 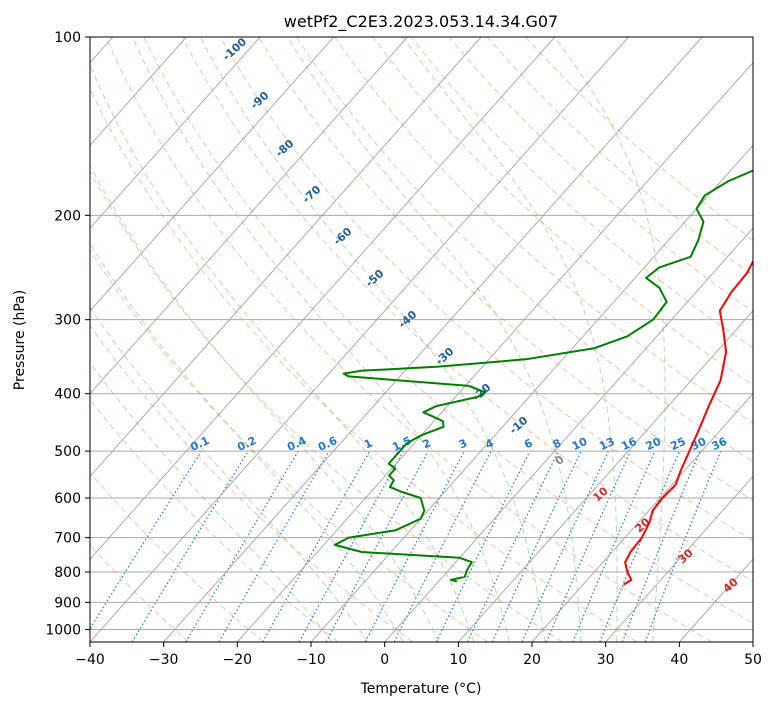 I want to click on y-tick-label: 200, so click(x=67, y=216).